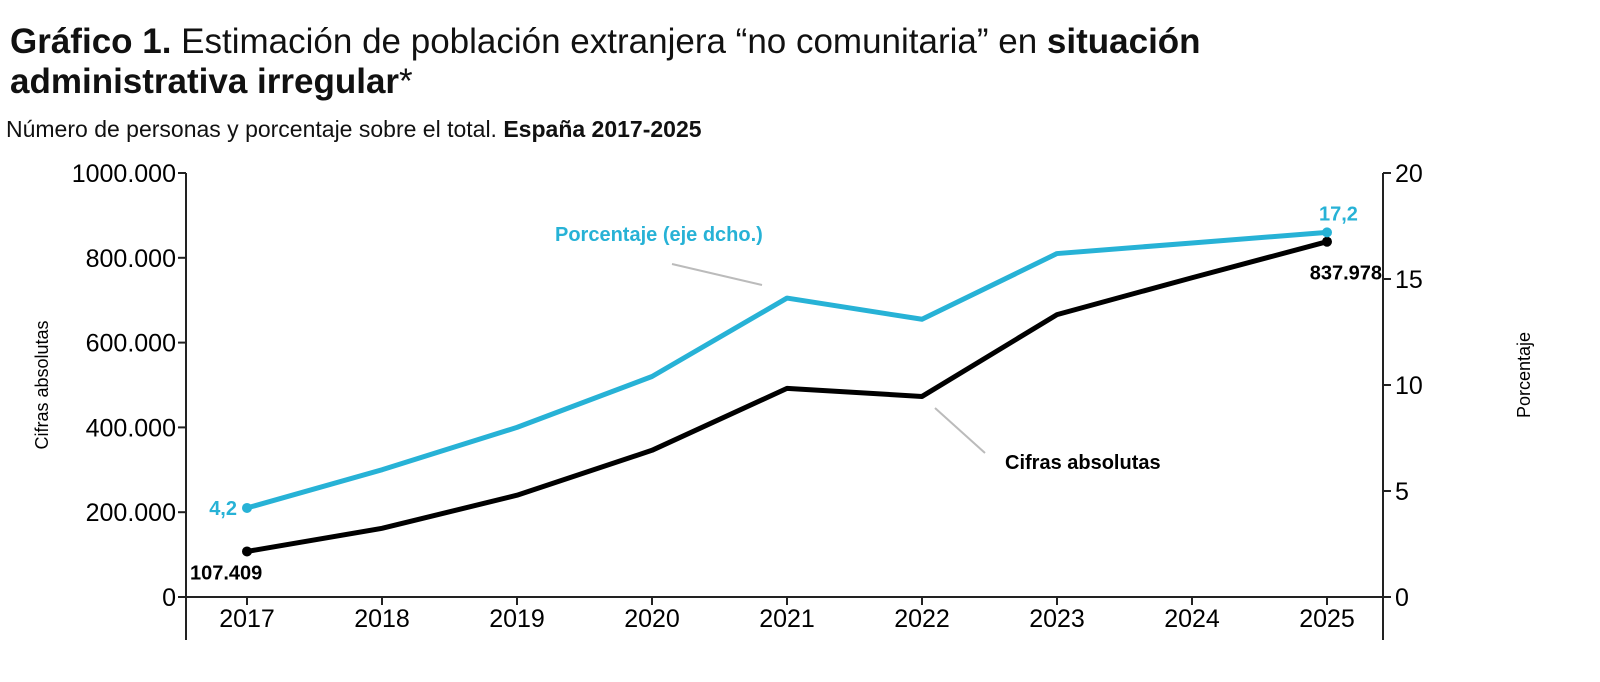 The image size is (1600, 682). What do you see at coordinates (131, 344) in the screenshot?
I see `y-tick-label: 600.000` at bounding box center [131, 344].